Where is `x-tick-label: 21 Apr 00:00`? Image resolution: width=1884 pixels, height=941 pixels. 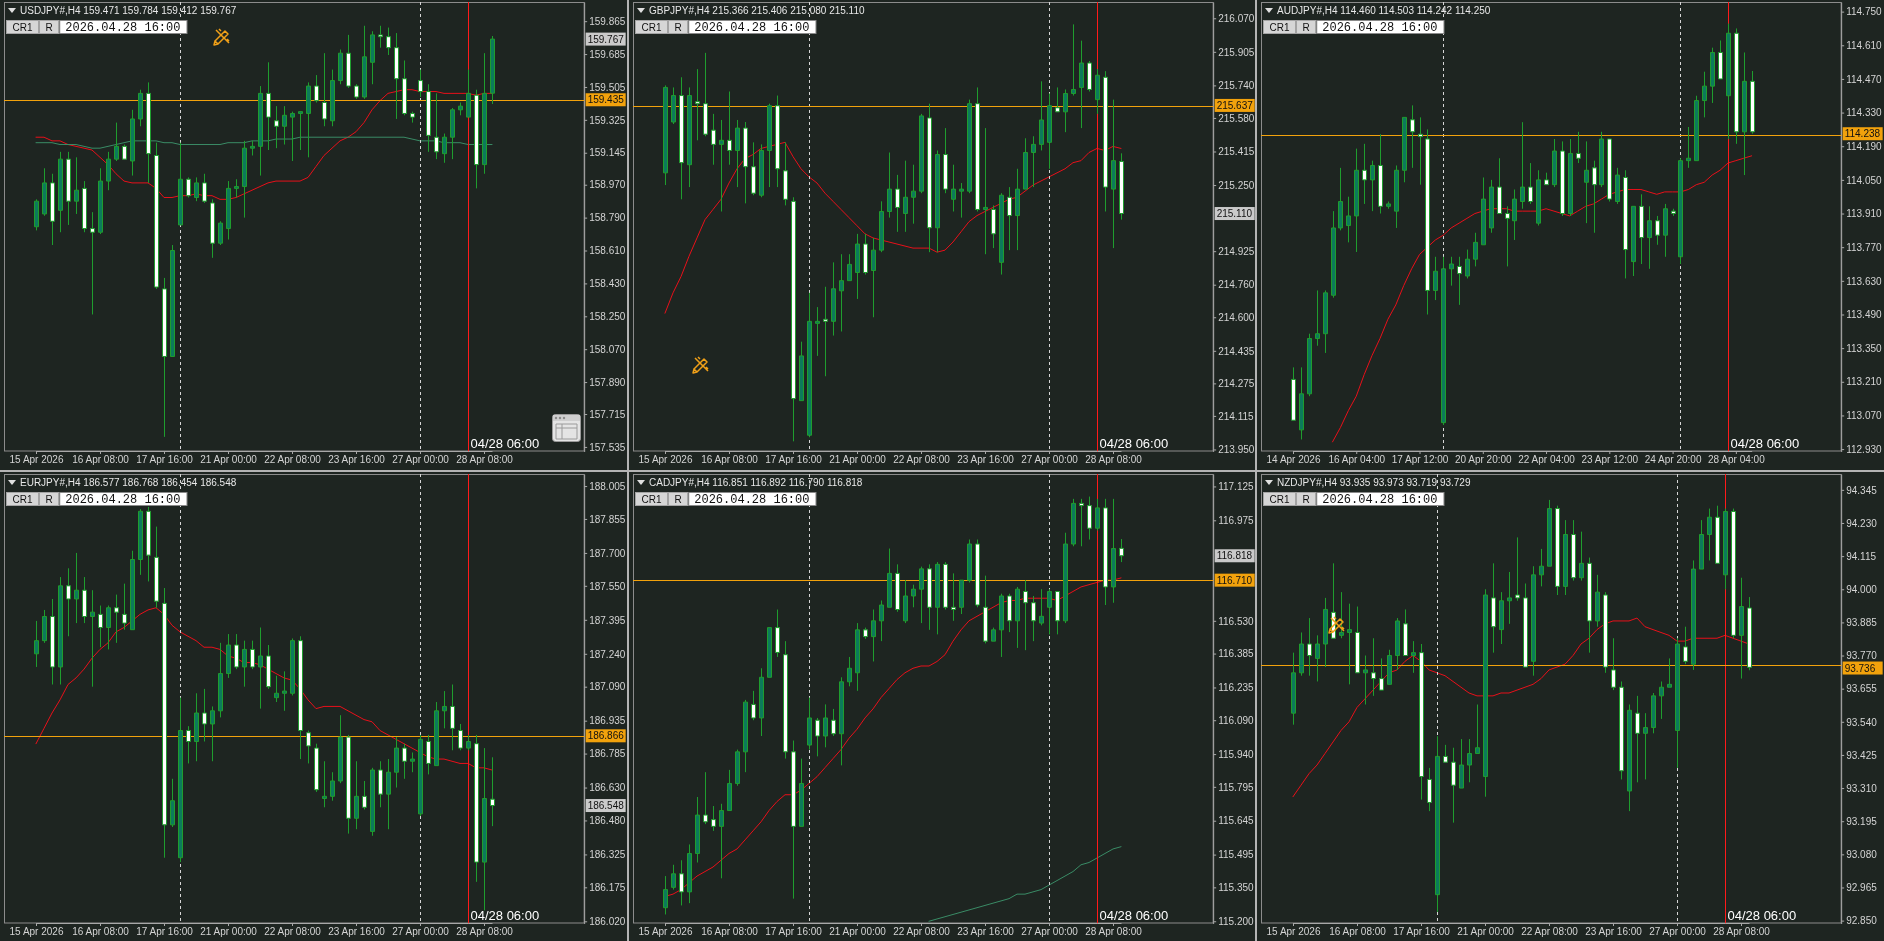 x-tick-label: 21 Apr 00:00 is located at coordinates (857, 460).